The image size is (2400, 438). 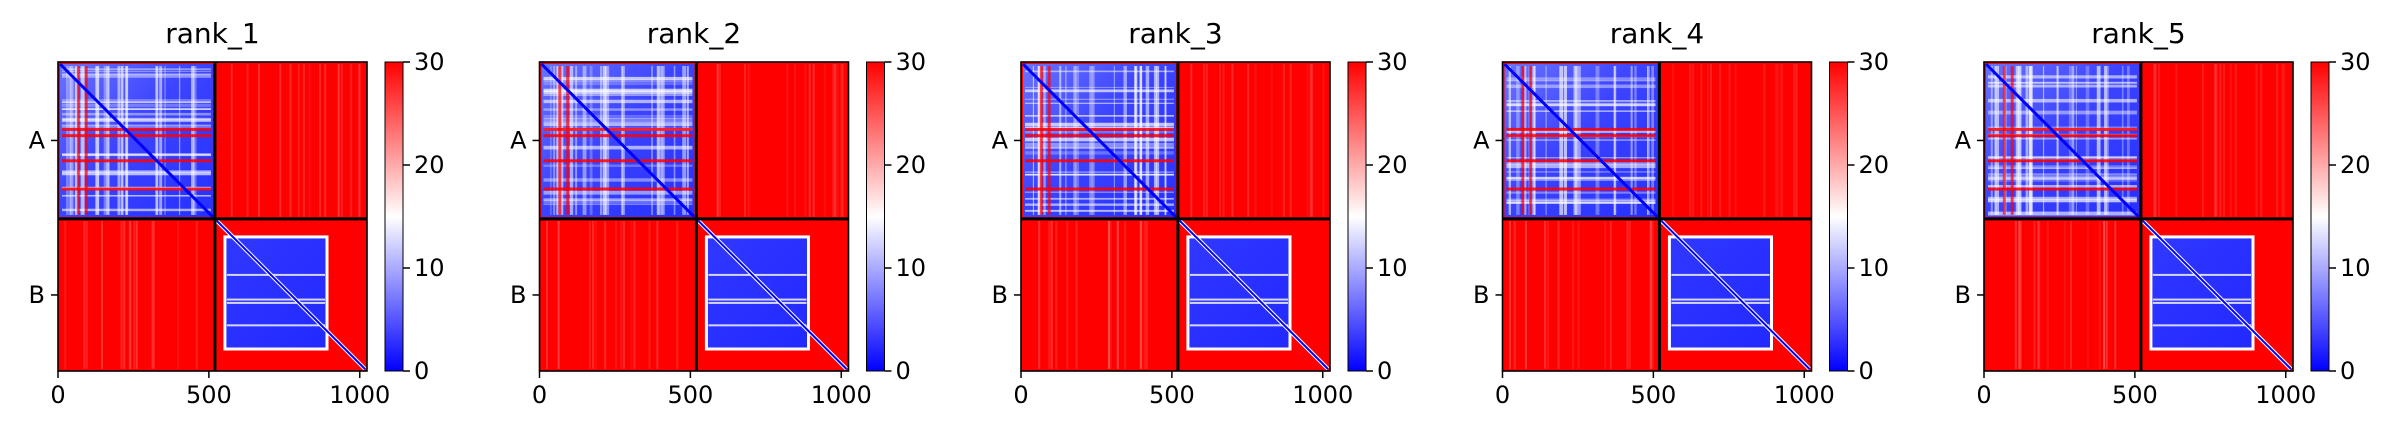 What do you see at coordinates (57, 395) in the screenshot?
I see `x-tick-label: 0` at bounding box center [57, 395].